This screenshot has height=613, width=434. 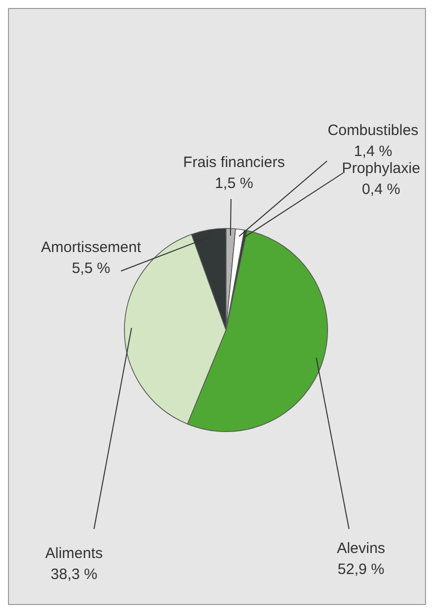 What do you see at coordinates (91, 269) in the screenshot?
I see `data-label: 5,5 %` at bounding box center [91, 269].